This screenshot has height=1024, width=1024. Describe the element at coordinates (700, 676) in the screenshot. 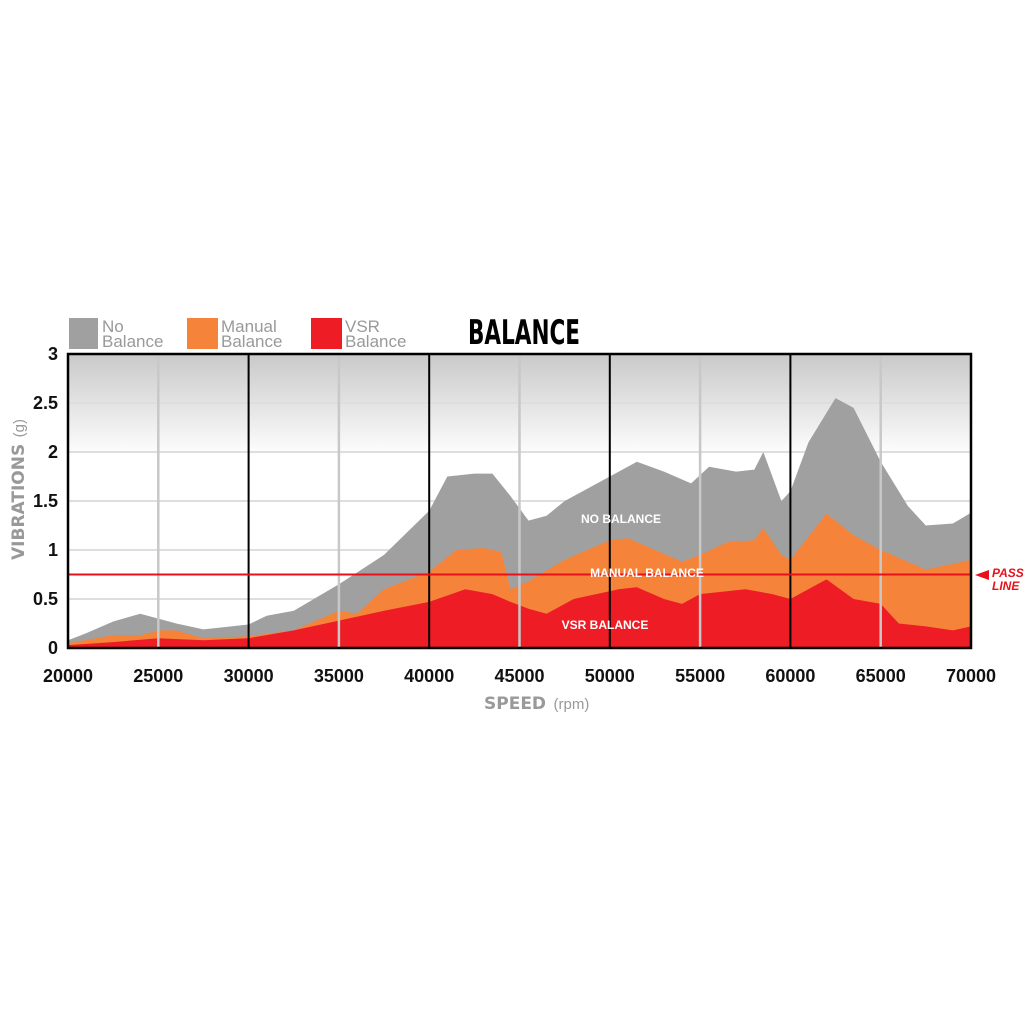

I see `x-tick-label: 55000` at that location.